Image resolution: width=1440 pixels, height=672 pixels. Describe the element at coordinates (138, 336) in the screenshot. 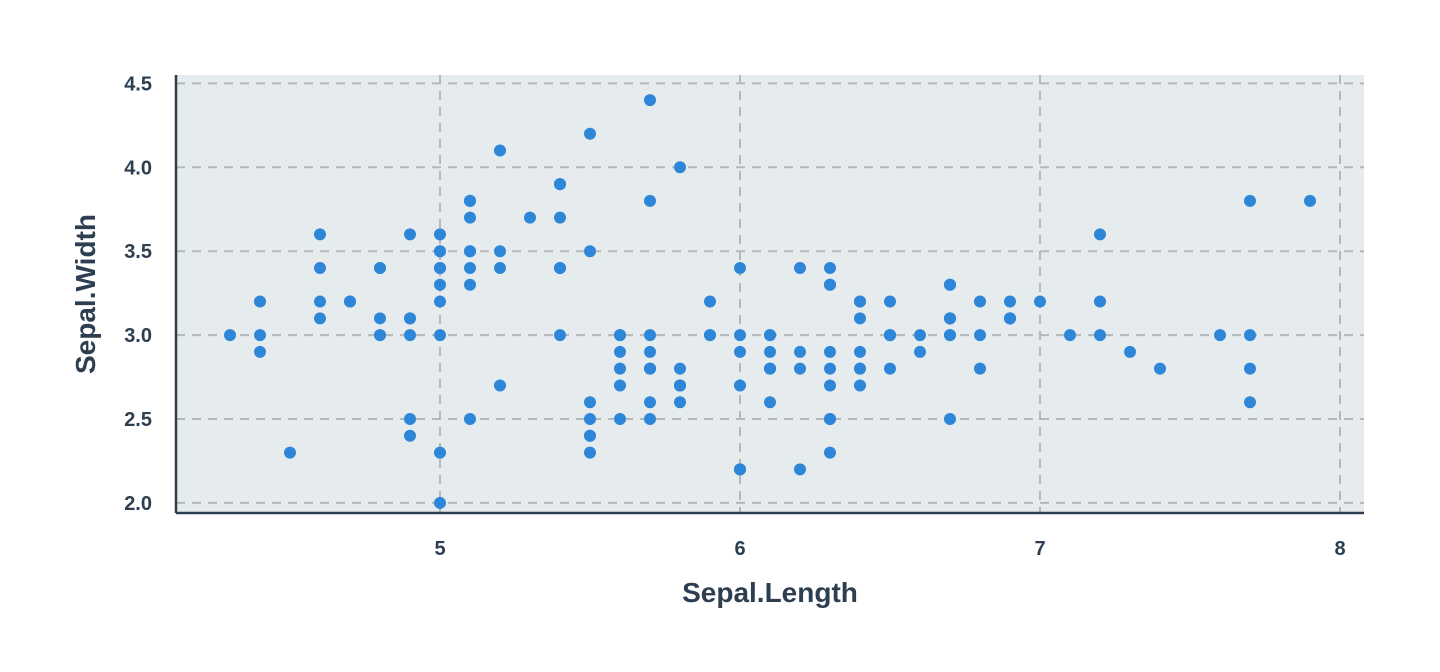

I see `y-tick-label-2: 3.0` at that location.